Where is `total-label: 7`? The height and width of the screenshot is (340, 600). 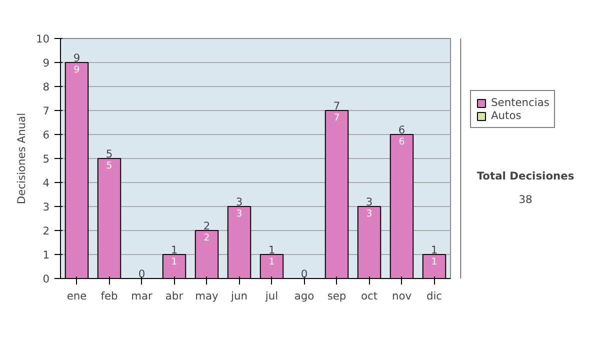
total-label: 7 is located at coordinates (336, 106).